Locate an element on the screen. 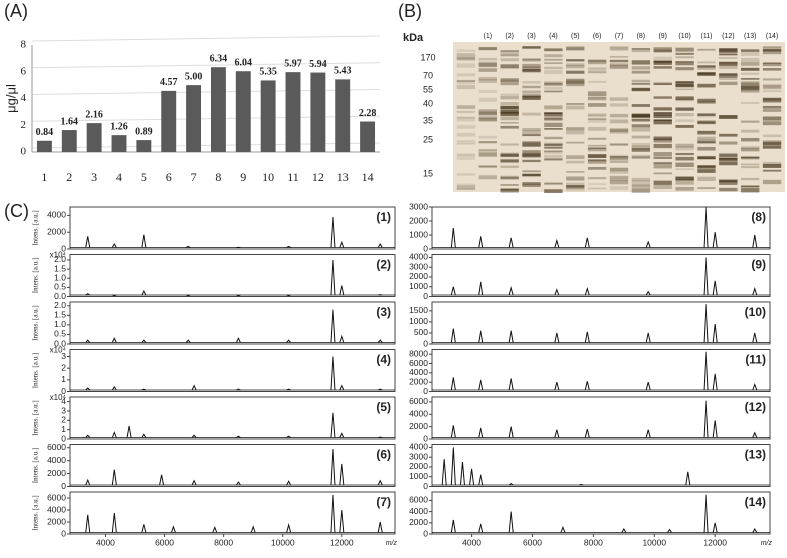  value-label: 2.28 is located at coordinates (368, 113).